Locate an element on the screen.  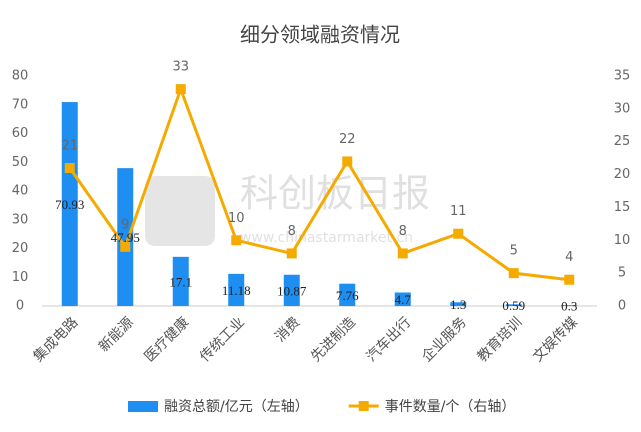
y2-tick-label: 0 is located at coordinates (622, 306).